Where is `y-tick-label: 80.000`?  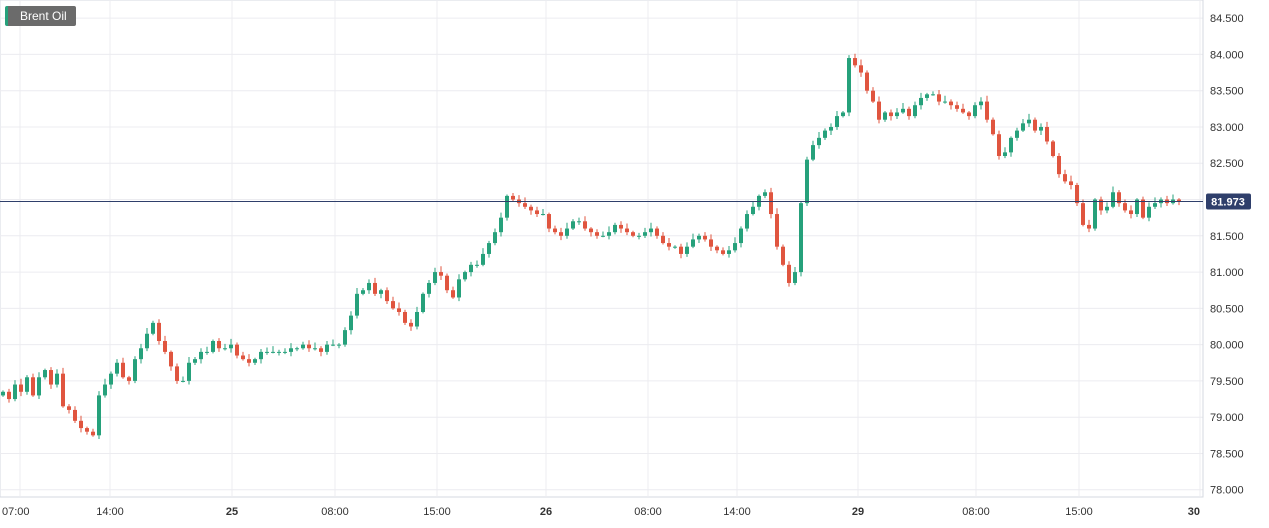
y-tick-label: 80.000 is located at coordinates (1227, 346).